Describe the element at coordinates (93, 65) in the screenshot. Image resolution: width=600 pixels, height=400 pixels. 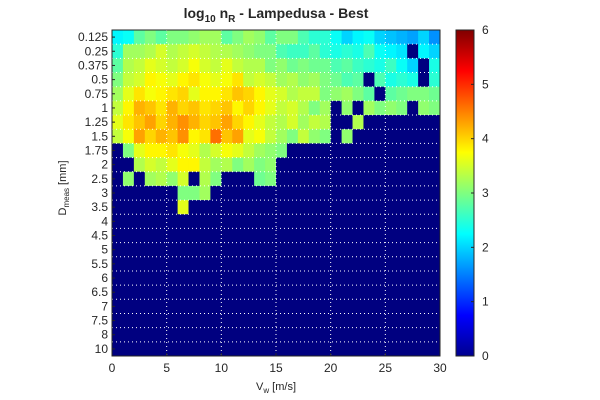
I see `y-tick-label: 0.375` at that location.